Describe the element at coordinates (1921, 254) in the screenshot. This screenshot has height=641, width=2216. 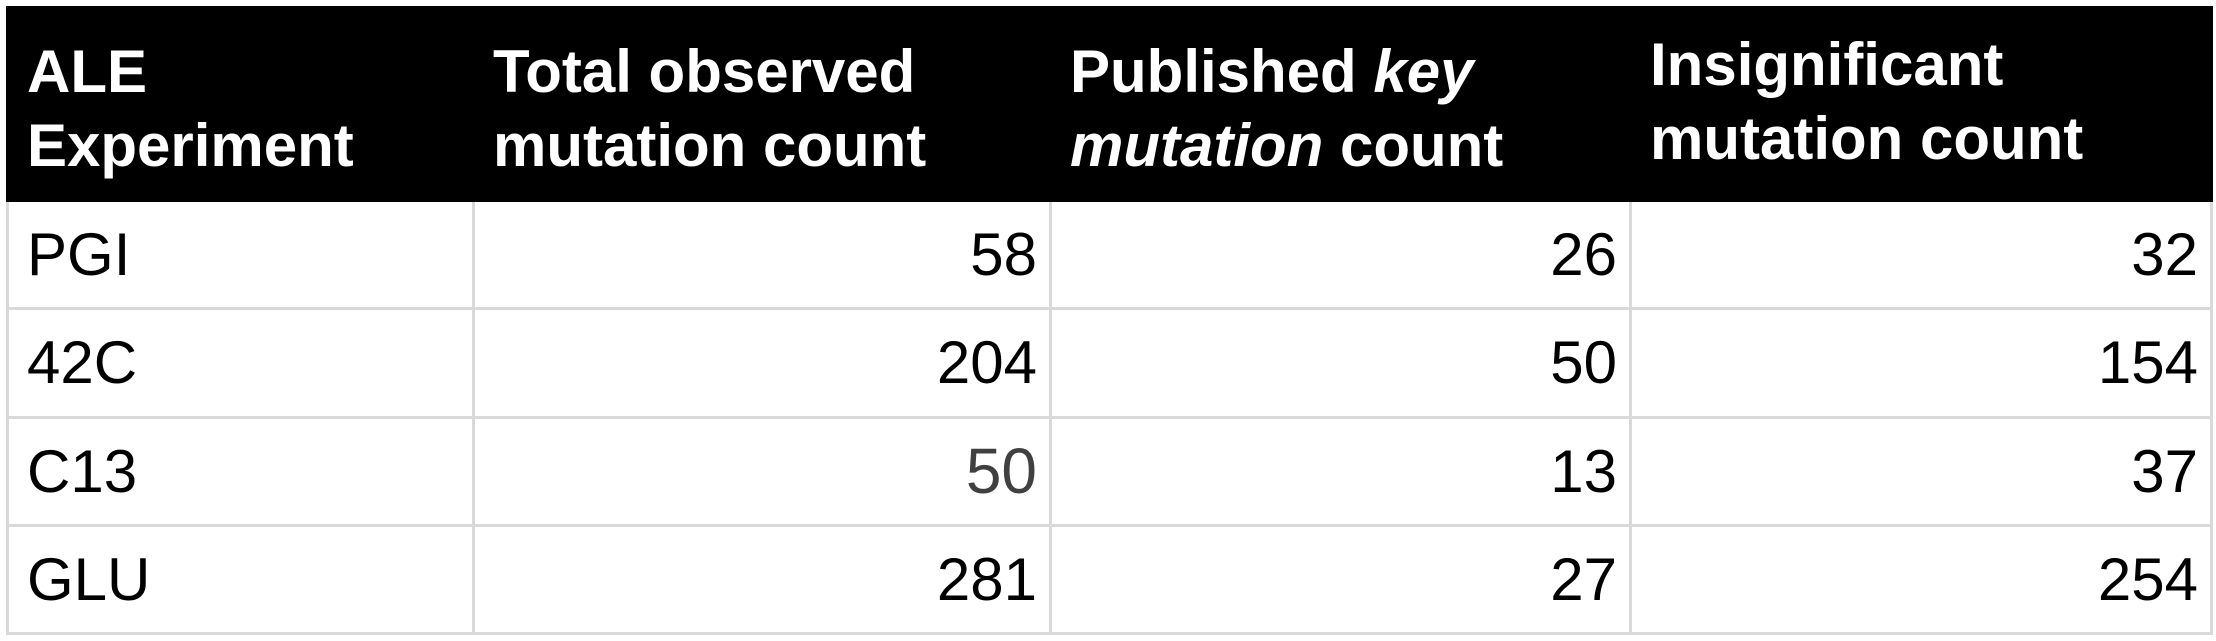
I see `insignificant-cell: 32` at that location.